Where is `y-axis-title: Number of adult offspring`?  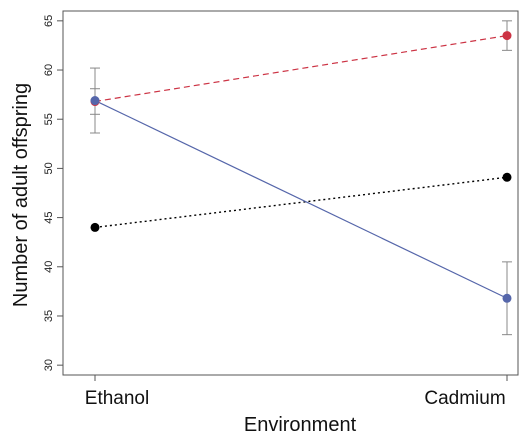
y-axis-title: Number of adult offspring is located at coordinates (21, 195).